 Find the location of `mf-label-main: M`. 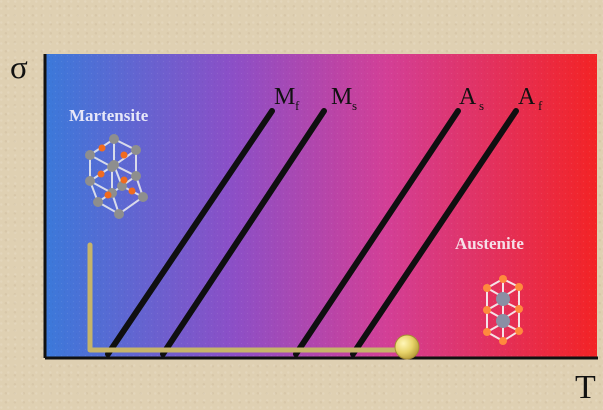

mf-label-main: M is located at coordinates (284, 97).